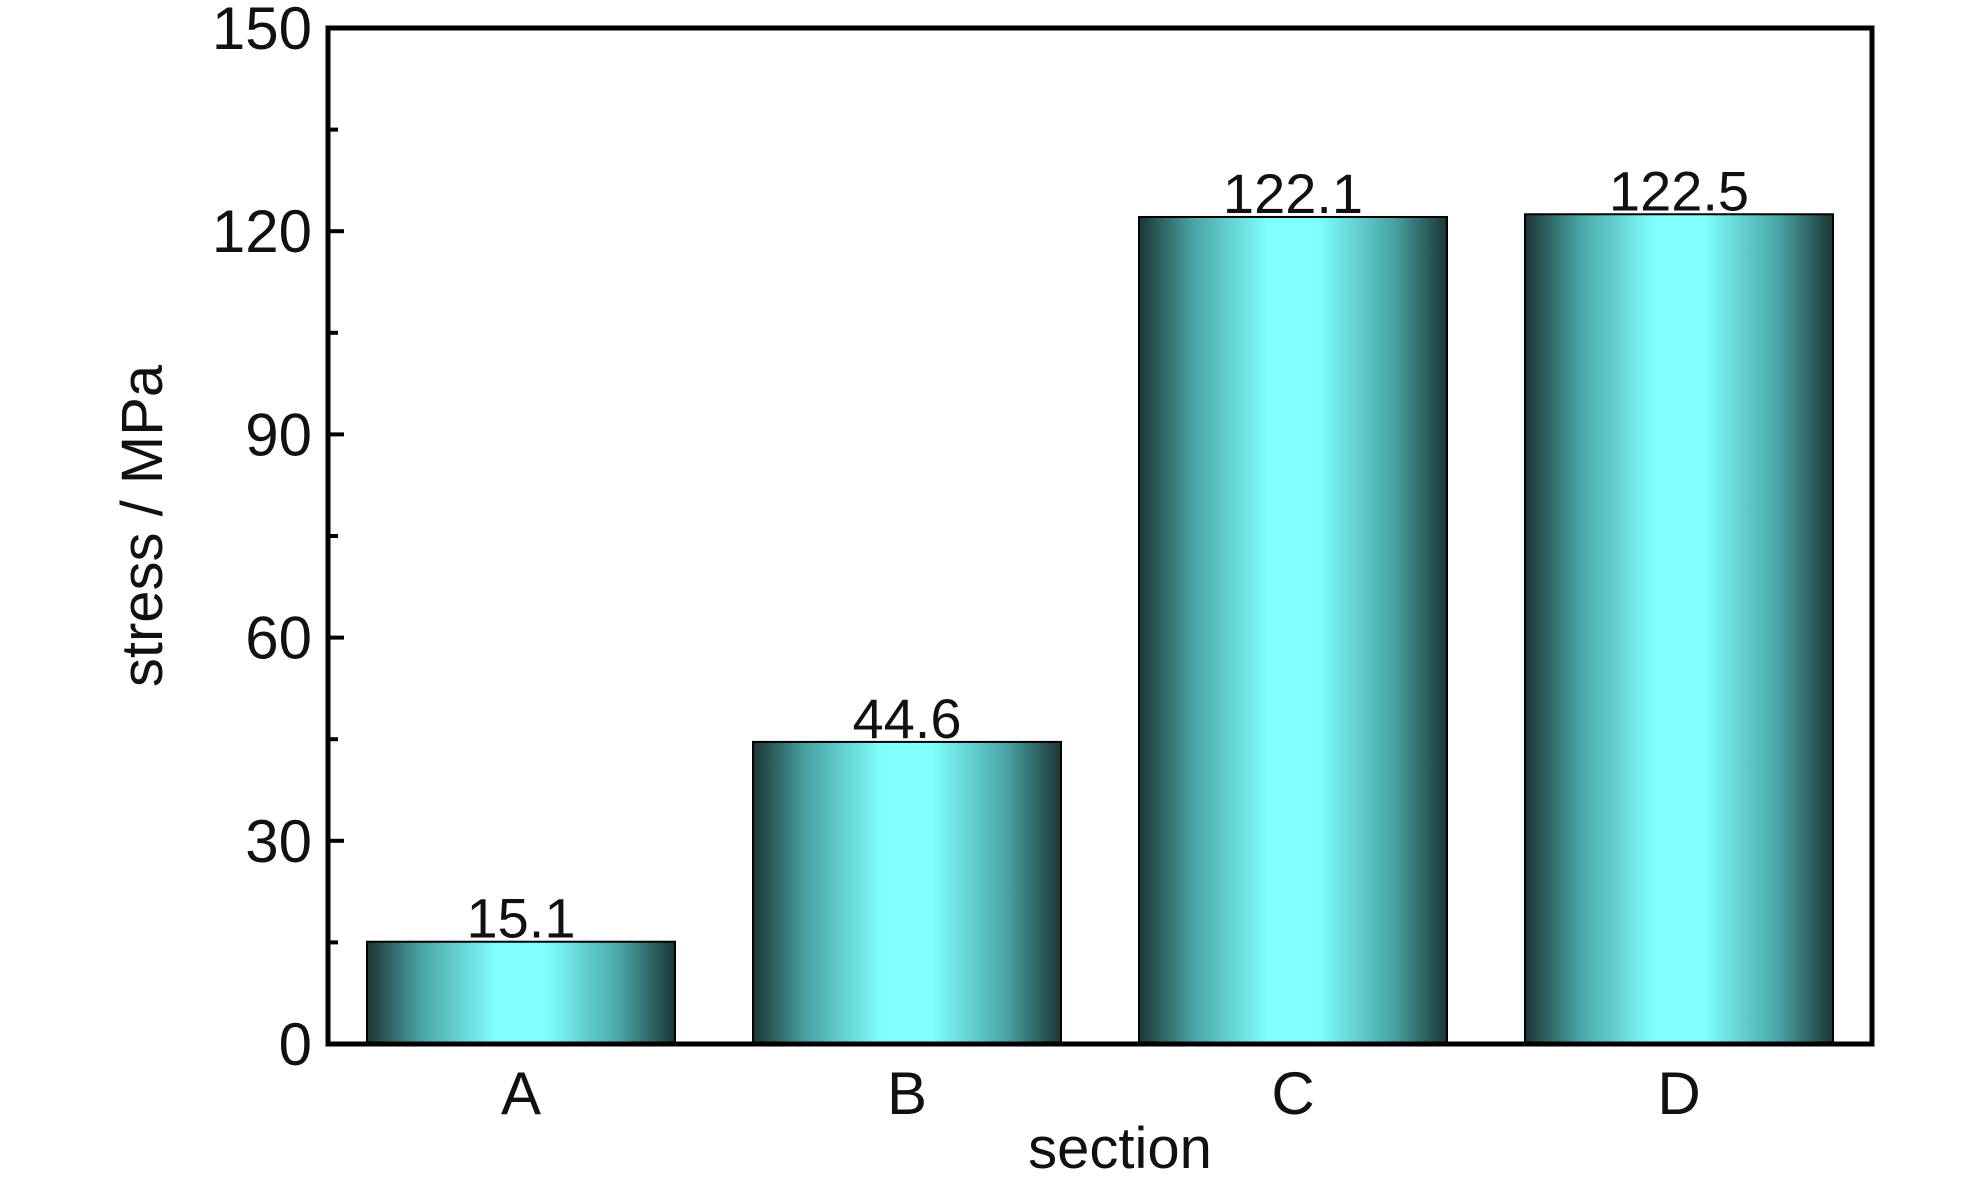  Describe the element at coordinates (521, 918) in the screenshot. I see `data-label-A: 15.1` at that location.